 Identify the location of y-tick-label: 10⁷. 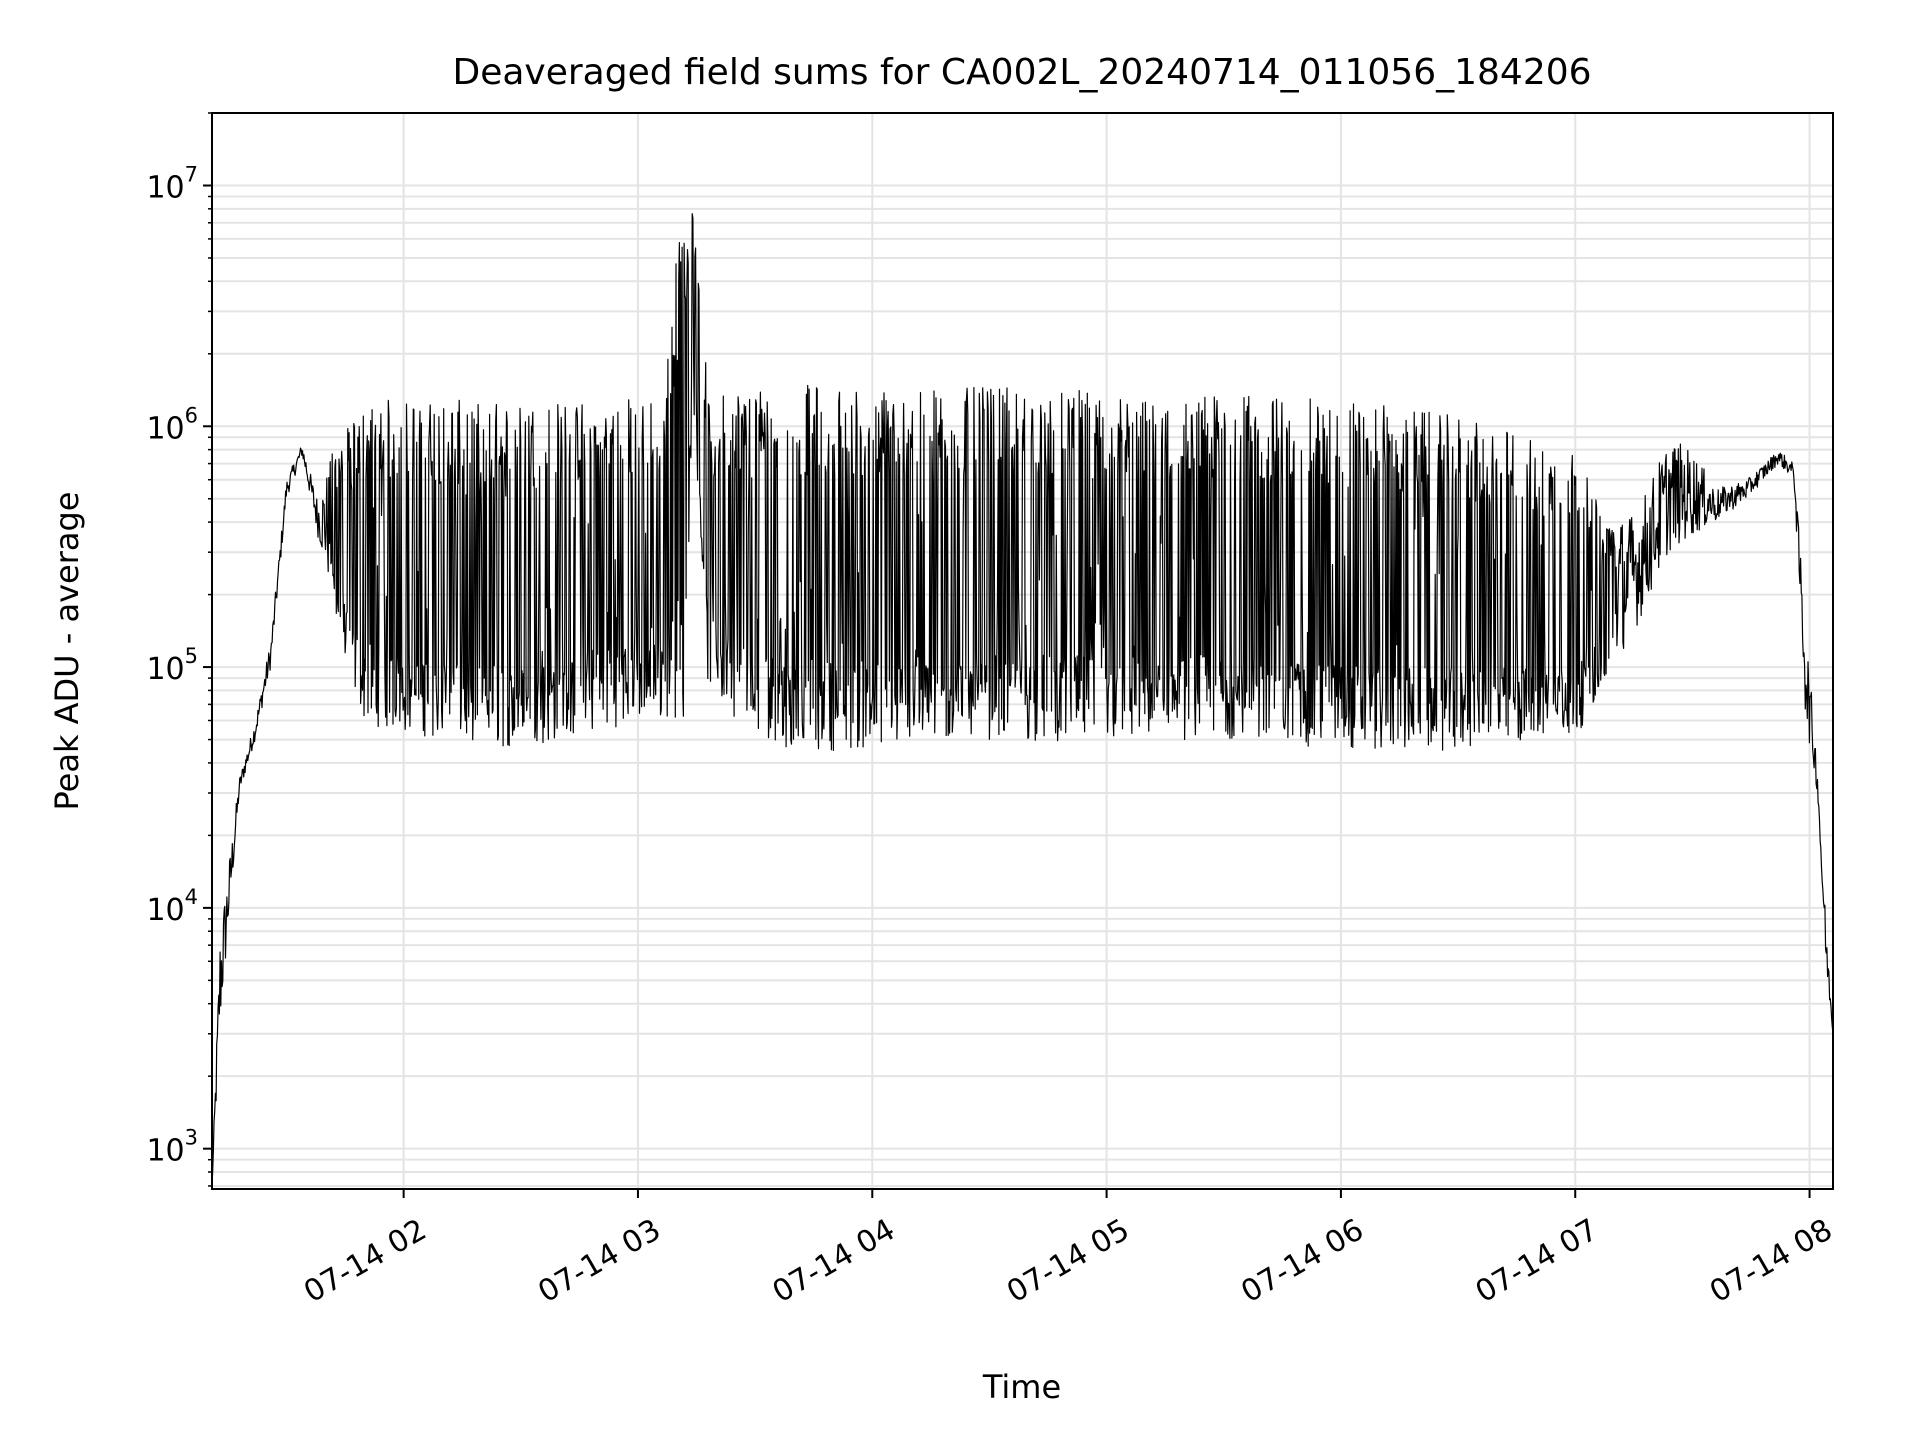
(172, 183).